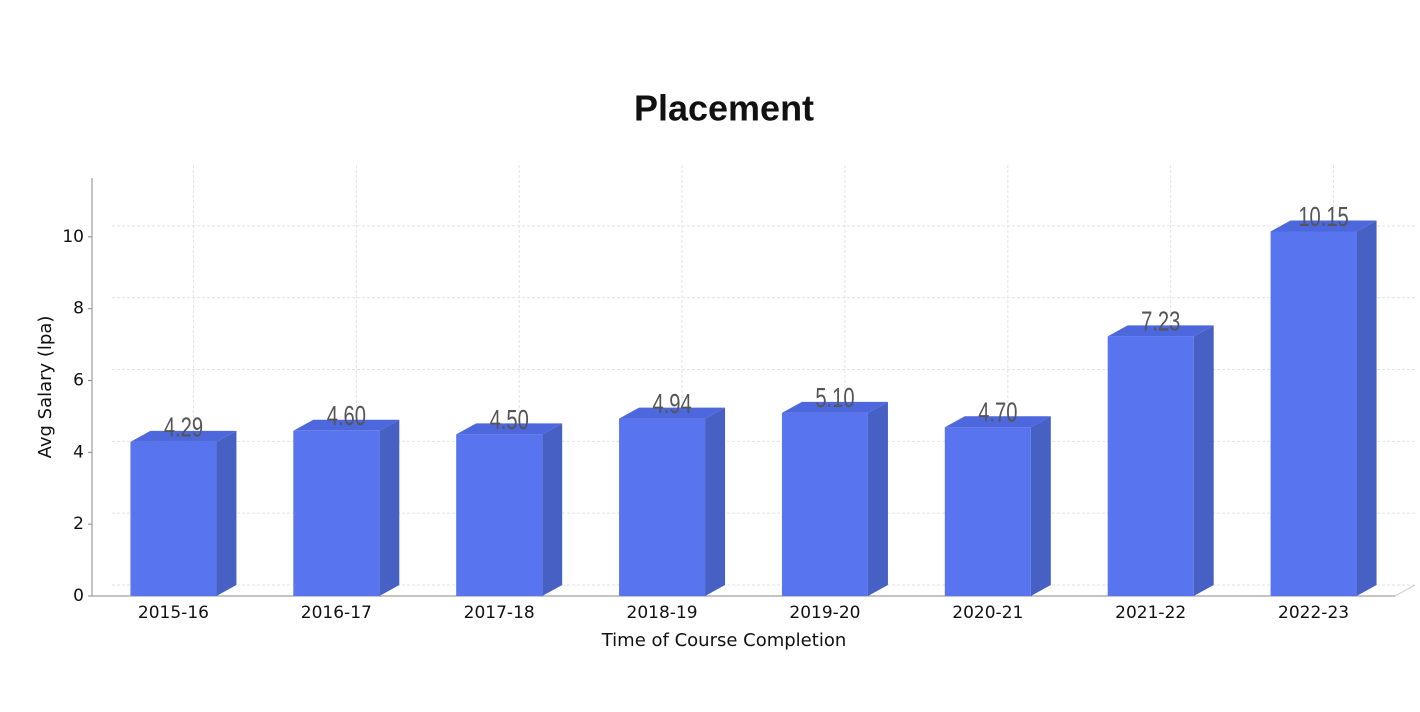  Describe the element at coordinates (724, 640) in the screenshot. I see `x-axis-label: Time of Course Completion` at that location.